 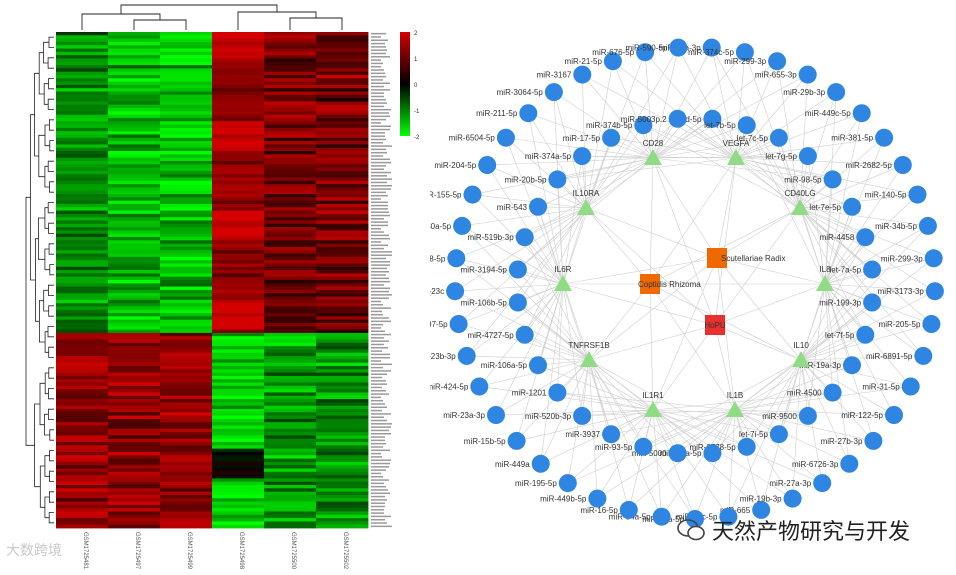 I want to click on node-label: miR-205-5p, so click(x=900, y=324).